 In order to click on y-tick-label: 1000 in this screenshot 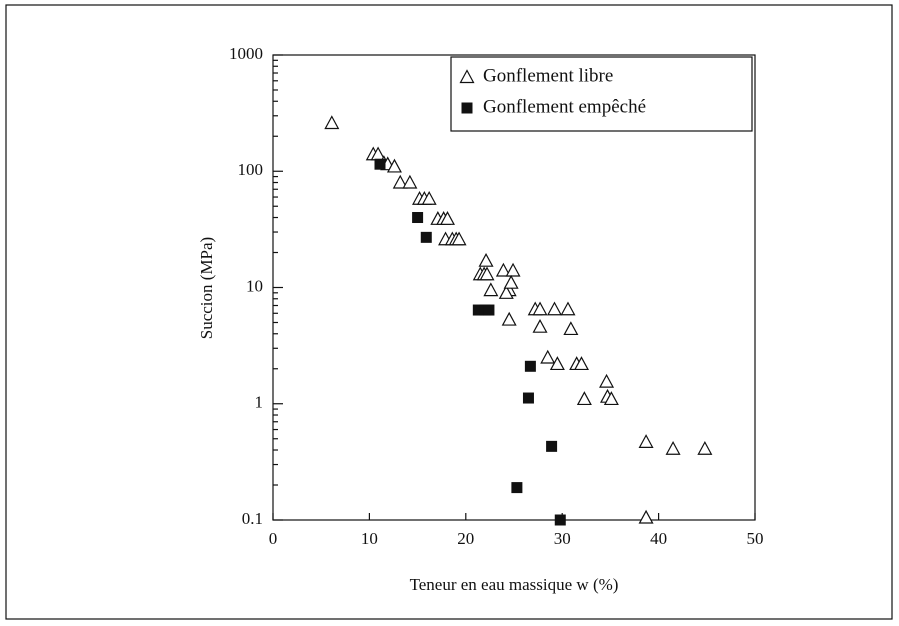, I will do `click(246, 53)`.